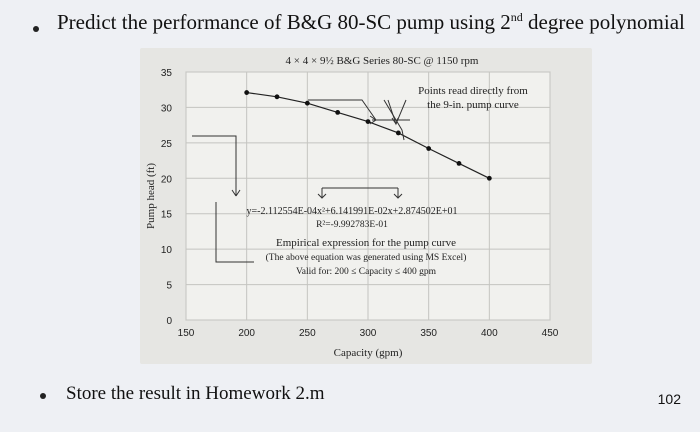  What do you see at coordinates (167, 144) in the screenshot?
I see `y-tick-label: 25` at bounding box center [167, 144].